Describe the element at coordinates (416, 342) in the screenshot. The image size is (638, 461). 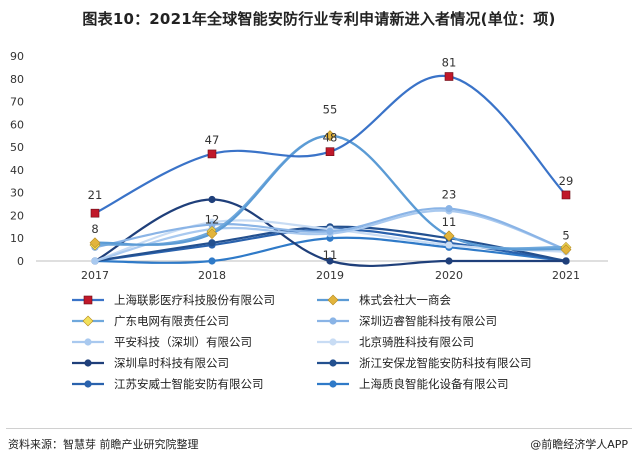
I see `legend-label: 北京骑胜科技有限公司` at that location.